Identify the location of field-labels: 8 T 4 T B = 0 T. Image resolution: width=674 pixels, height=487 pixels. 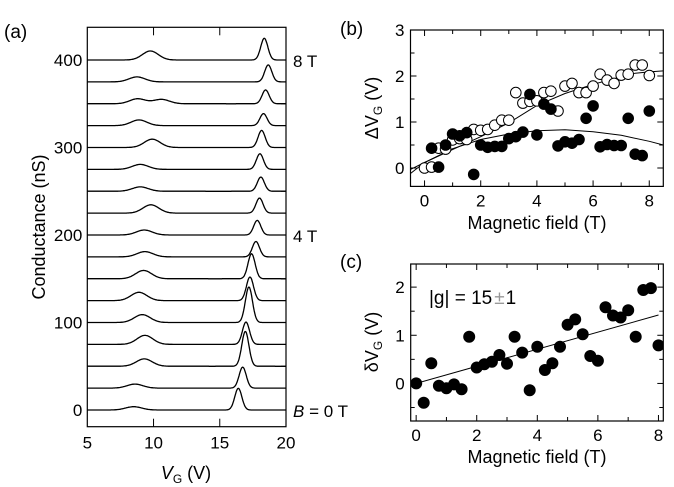
(320, 236).